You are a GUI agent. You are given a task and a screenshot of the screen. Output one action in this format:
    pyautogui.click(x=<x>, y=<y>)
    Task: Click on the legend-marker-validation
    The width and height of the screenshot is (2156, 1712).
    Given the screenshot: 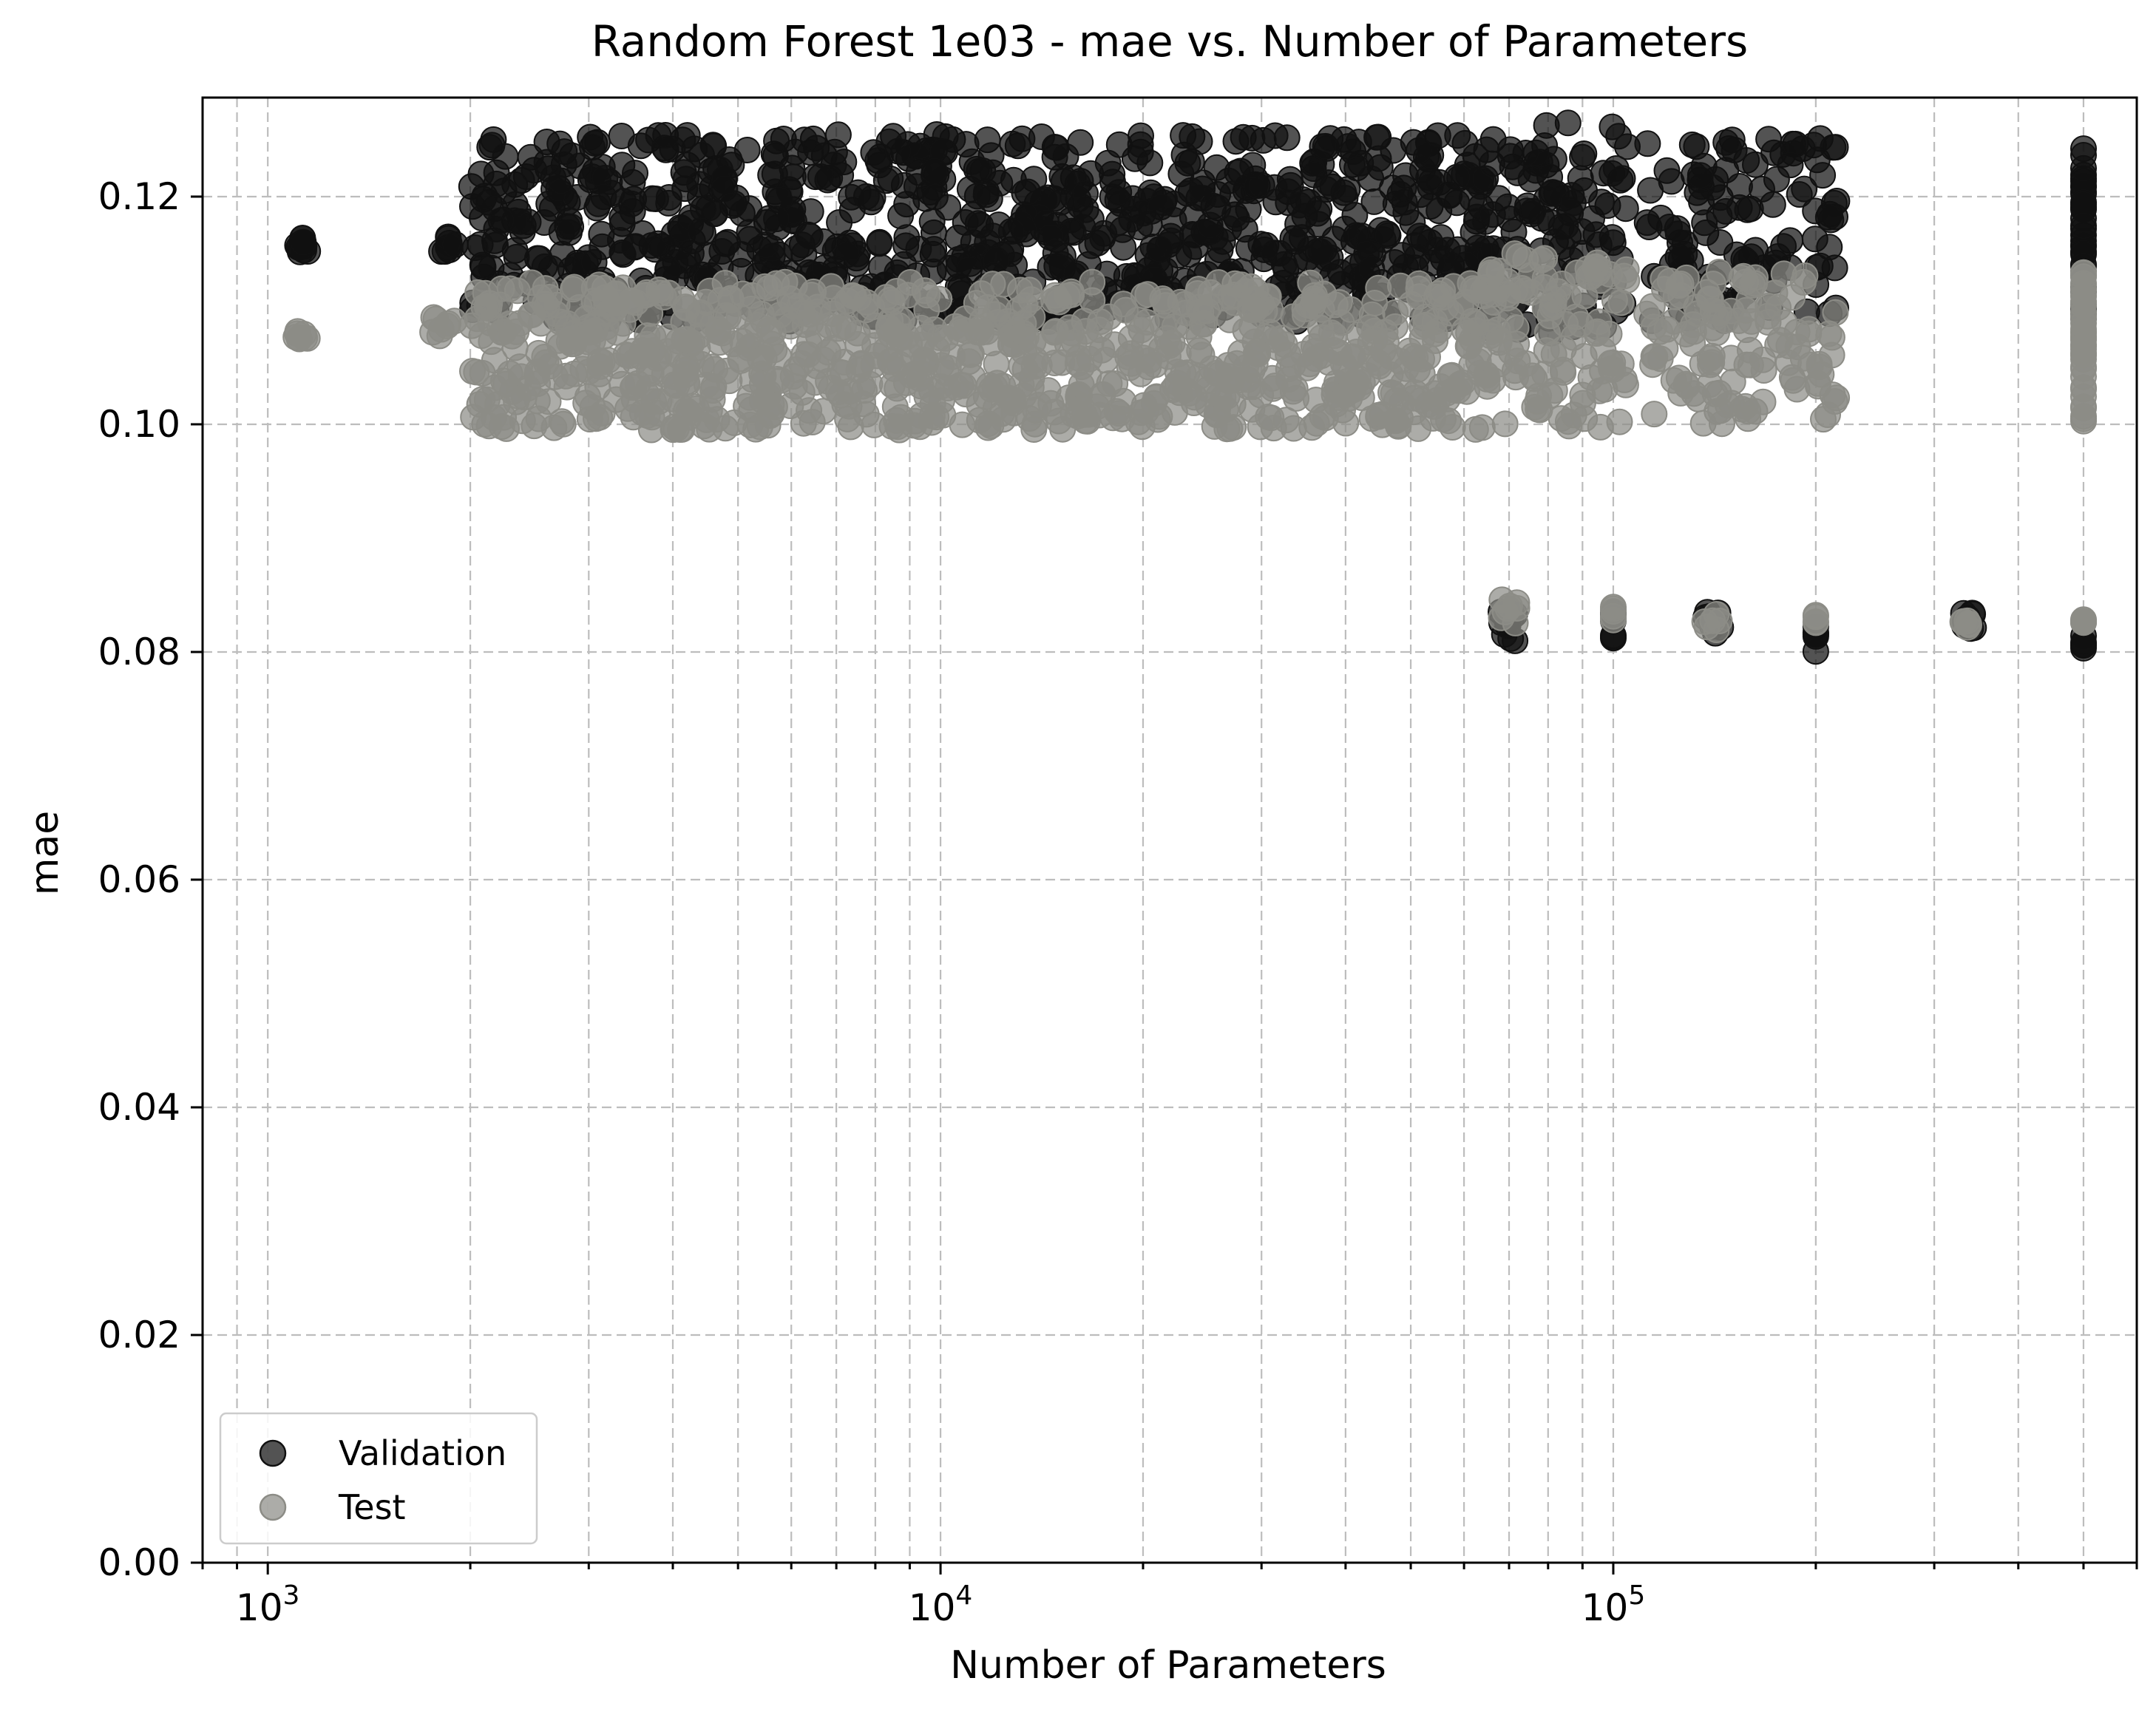 What is the action you would take?
    pyautogui.click(x=273, y=1453)
    